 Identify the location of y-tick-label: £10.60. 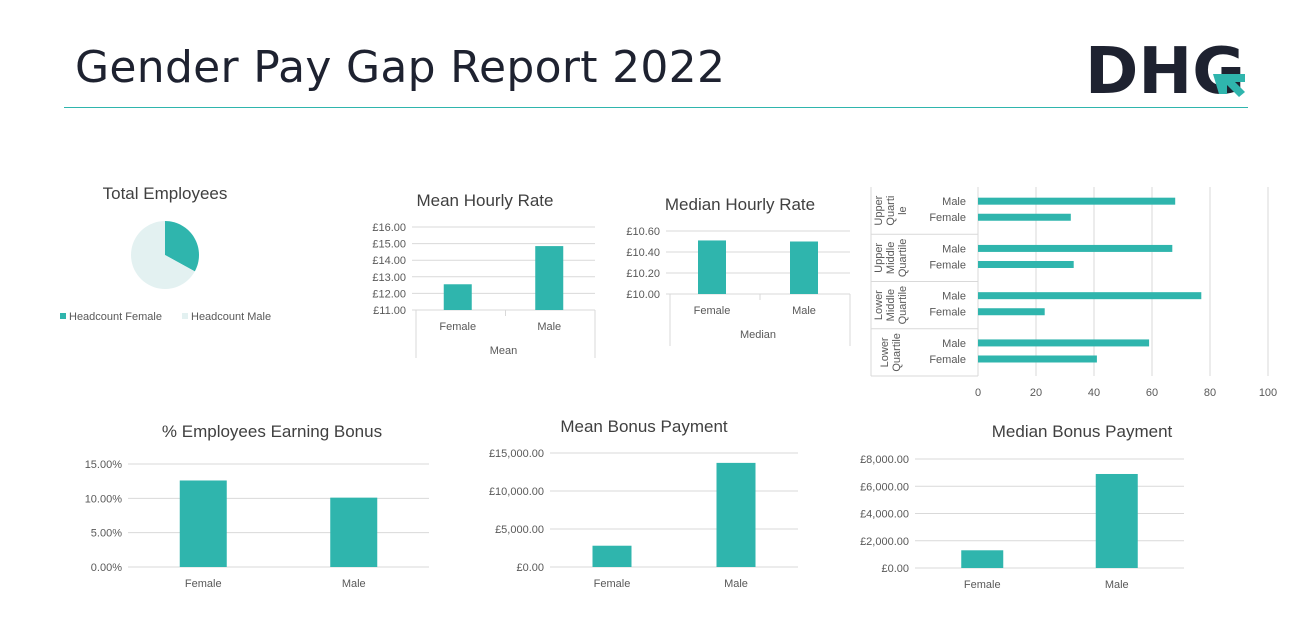
(643, 232).